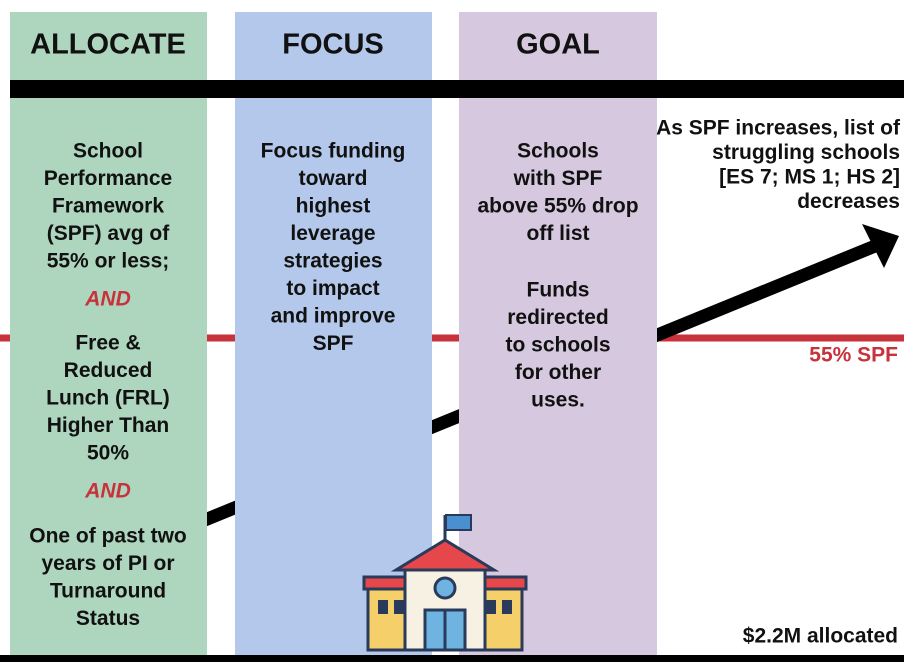  What do you see at coordinates (107, 563) in the screenshot?
I see `criteria-line: years of PI or` at bounding box center [107, 563].